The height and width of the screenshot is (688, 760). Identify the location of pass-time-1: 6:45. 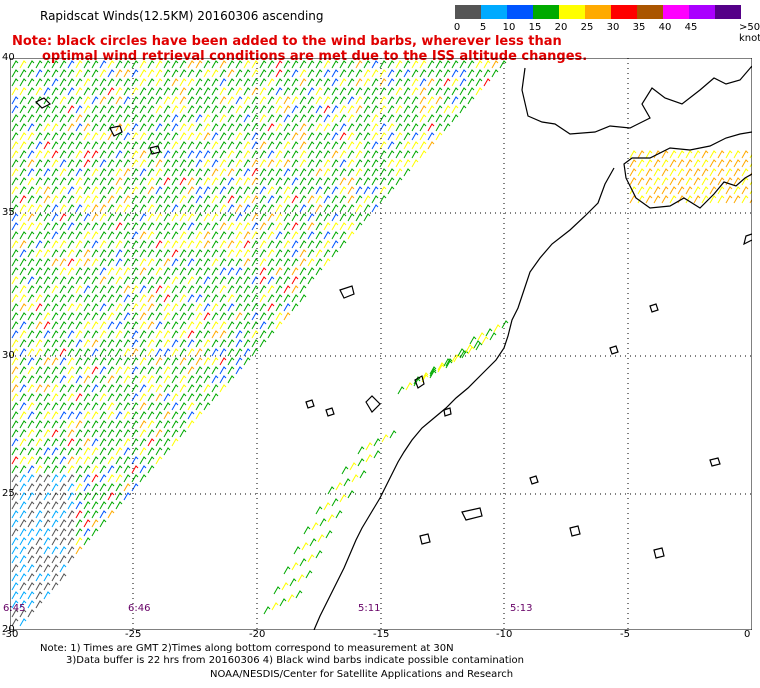
(14, 608).